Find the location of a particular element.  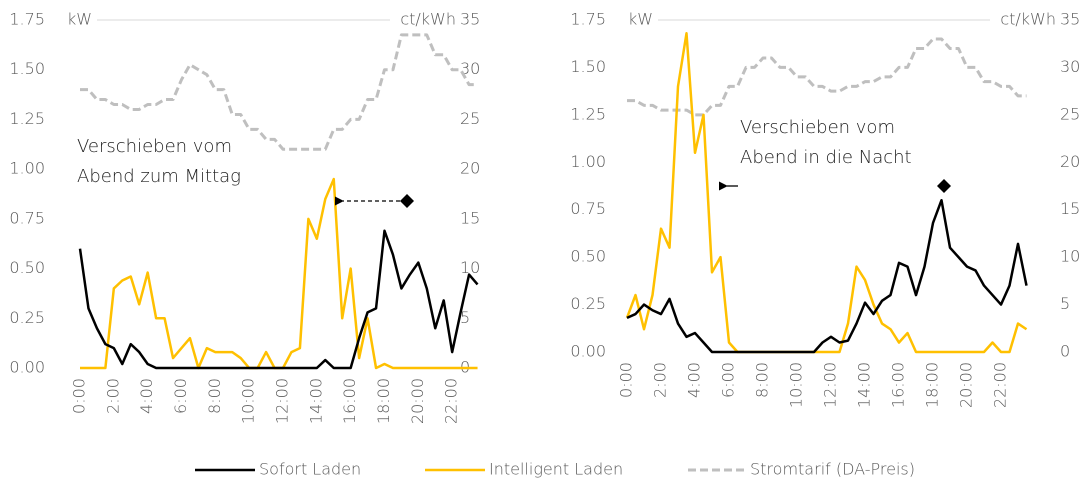

legend-label: Stromtarif (DA-Preis) is located at coordinates (832, 469).